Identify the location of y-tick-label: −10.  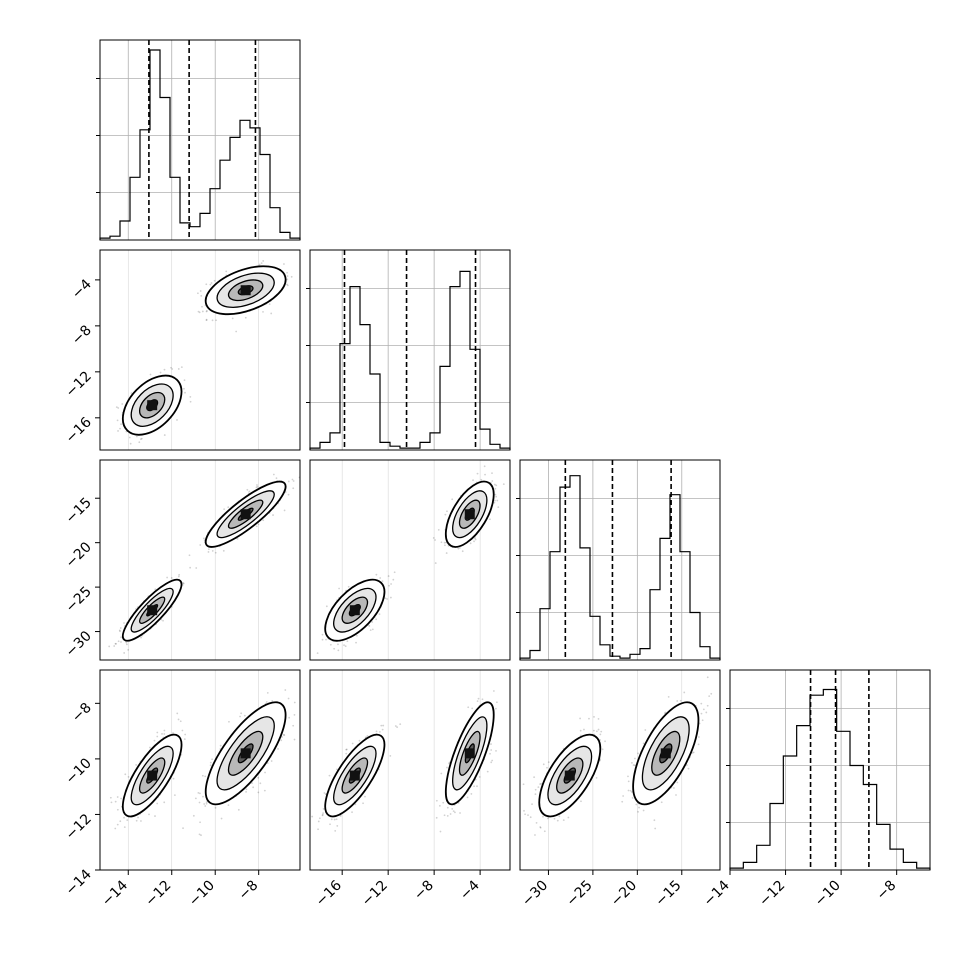
(79, 771).